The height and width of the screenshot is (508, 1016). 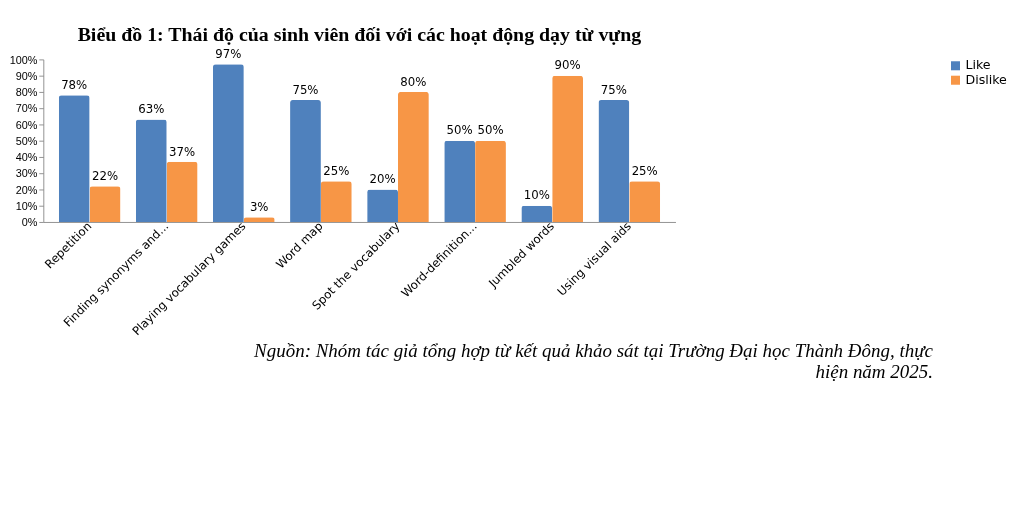 What do you see at coordinates (26, 157) in the screenshot?
I see `y-tick-label: 40%` at bounding box center [26, 157].